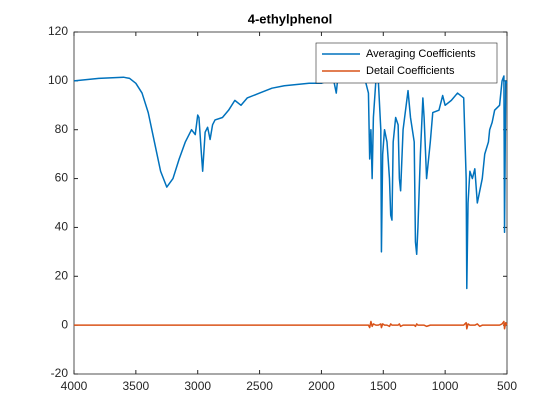 The height and width of the screenshot is (420, 560). I want to click on x-tick-label: 2500, so click(259, 386).